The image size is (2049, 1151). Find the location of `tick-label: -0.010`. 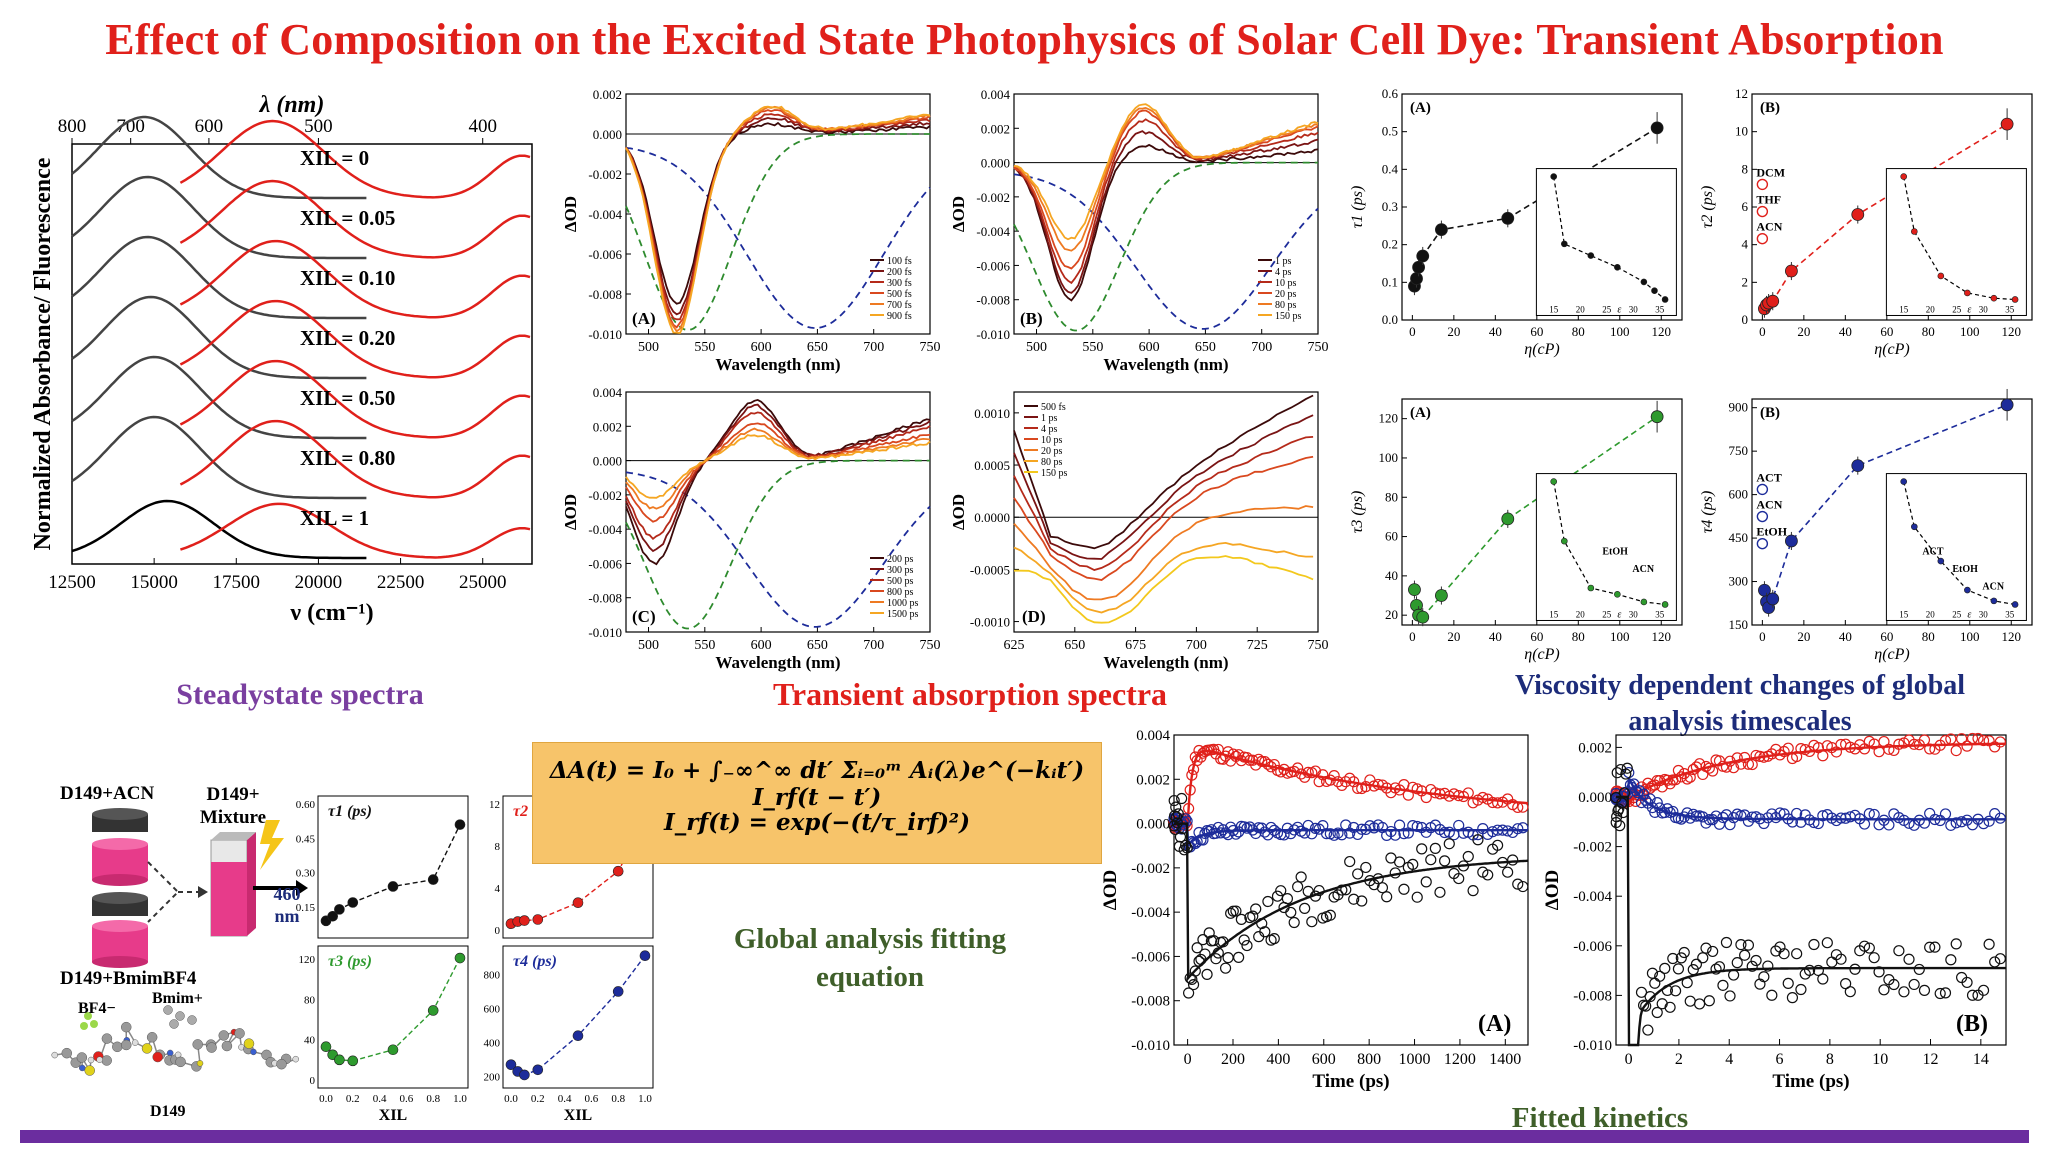

tick-label: -0.010 is located at coordinates (1150, 1046).